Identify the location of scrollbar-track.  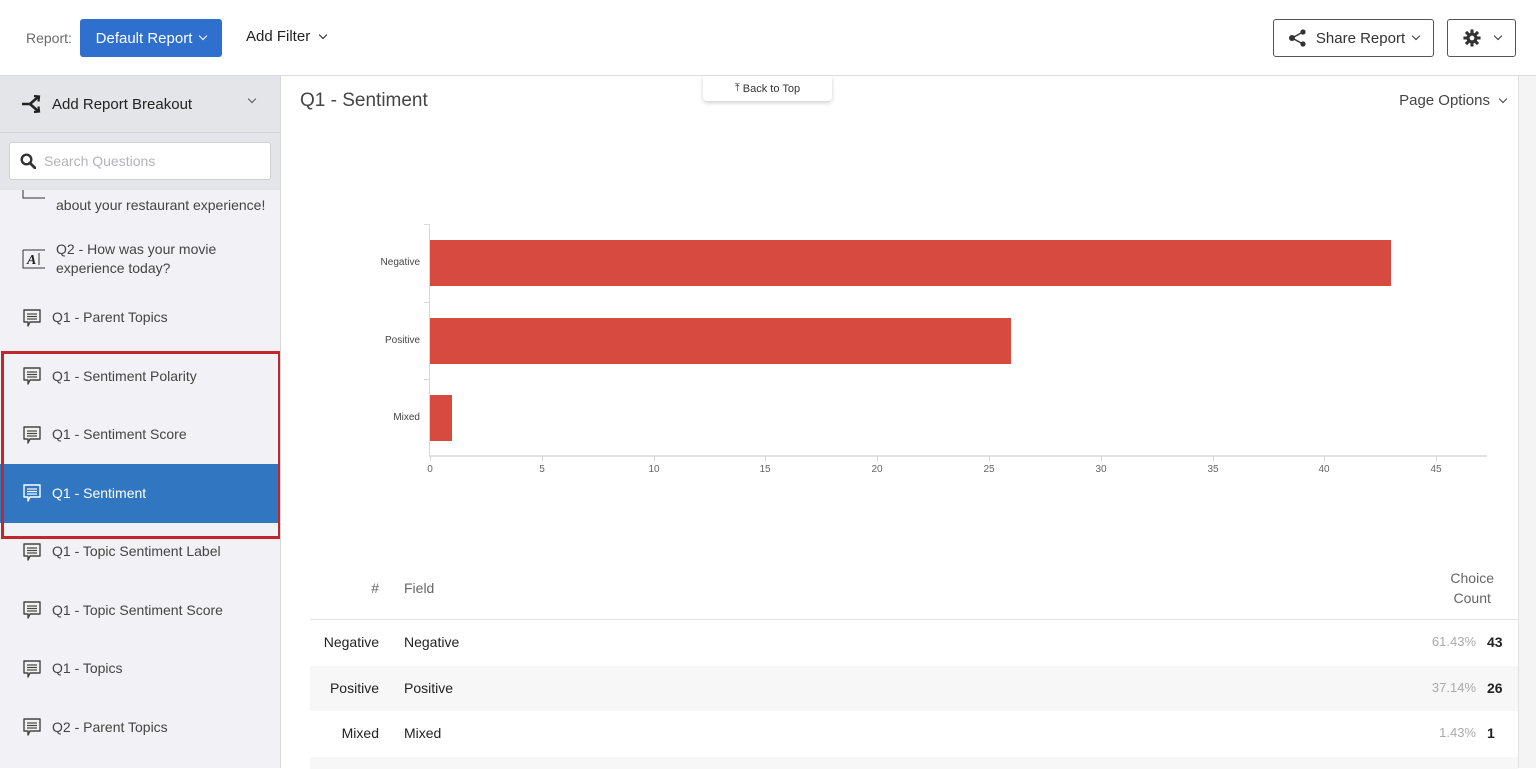
(1527, 422).